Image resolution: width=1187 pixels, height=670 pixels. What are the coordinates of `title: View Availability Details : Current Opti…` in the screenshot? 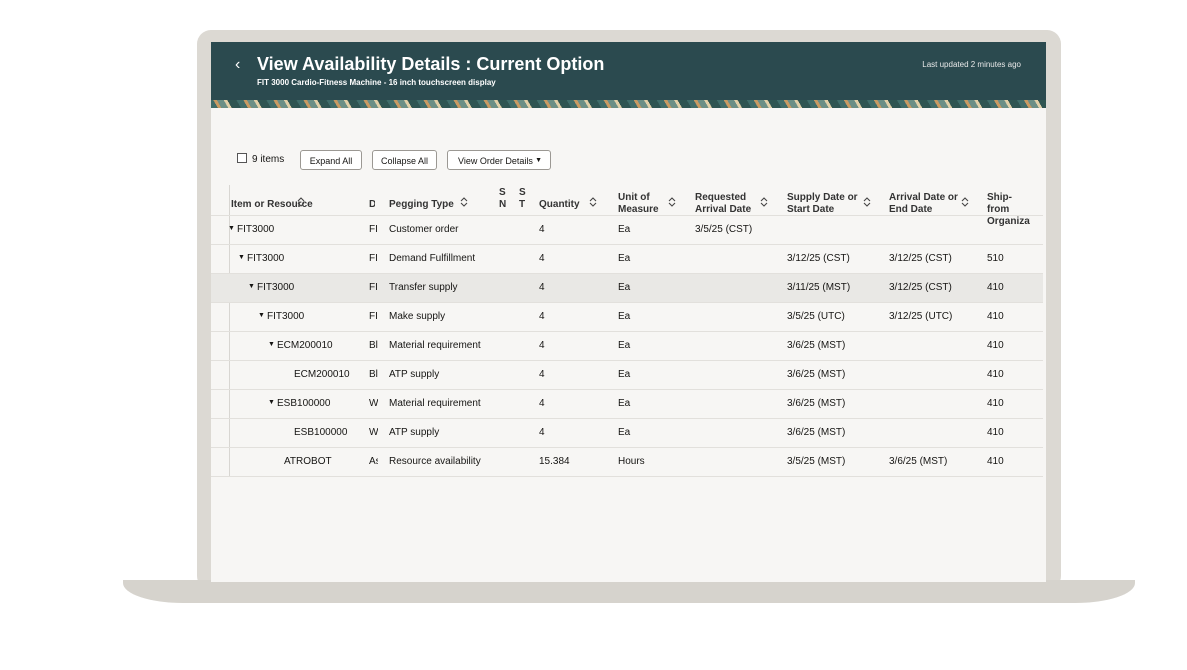 It's located at (431, 64).